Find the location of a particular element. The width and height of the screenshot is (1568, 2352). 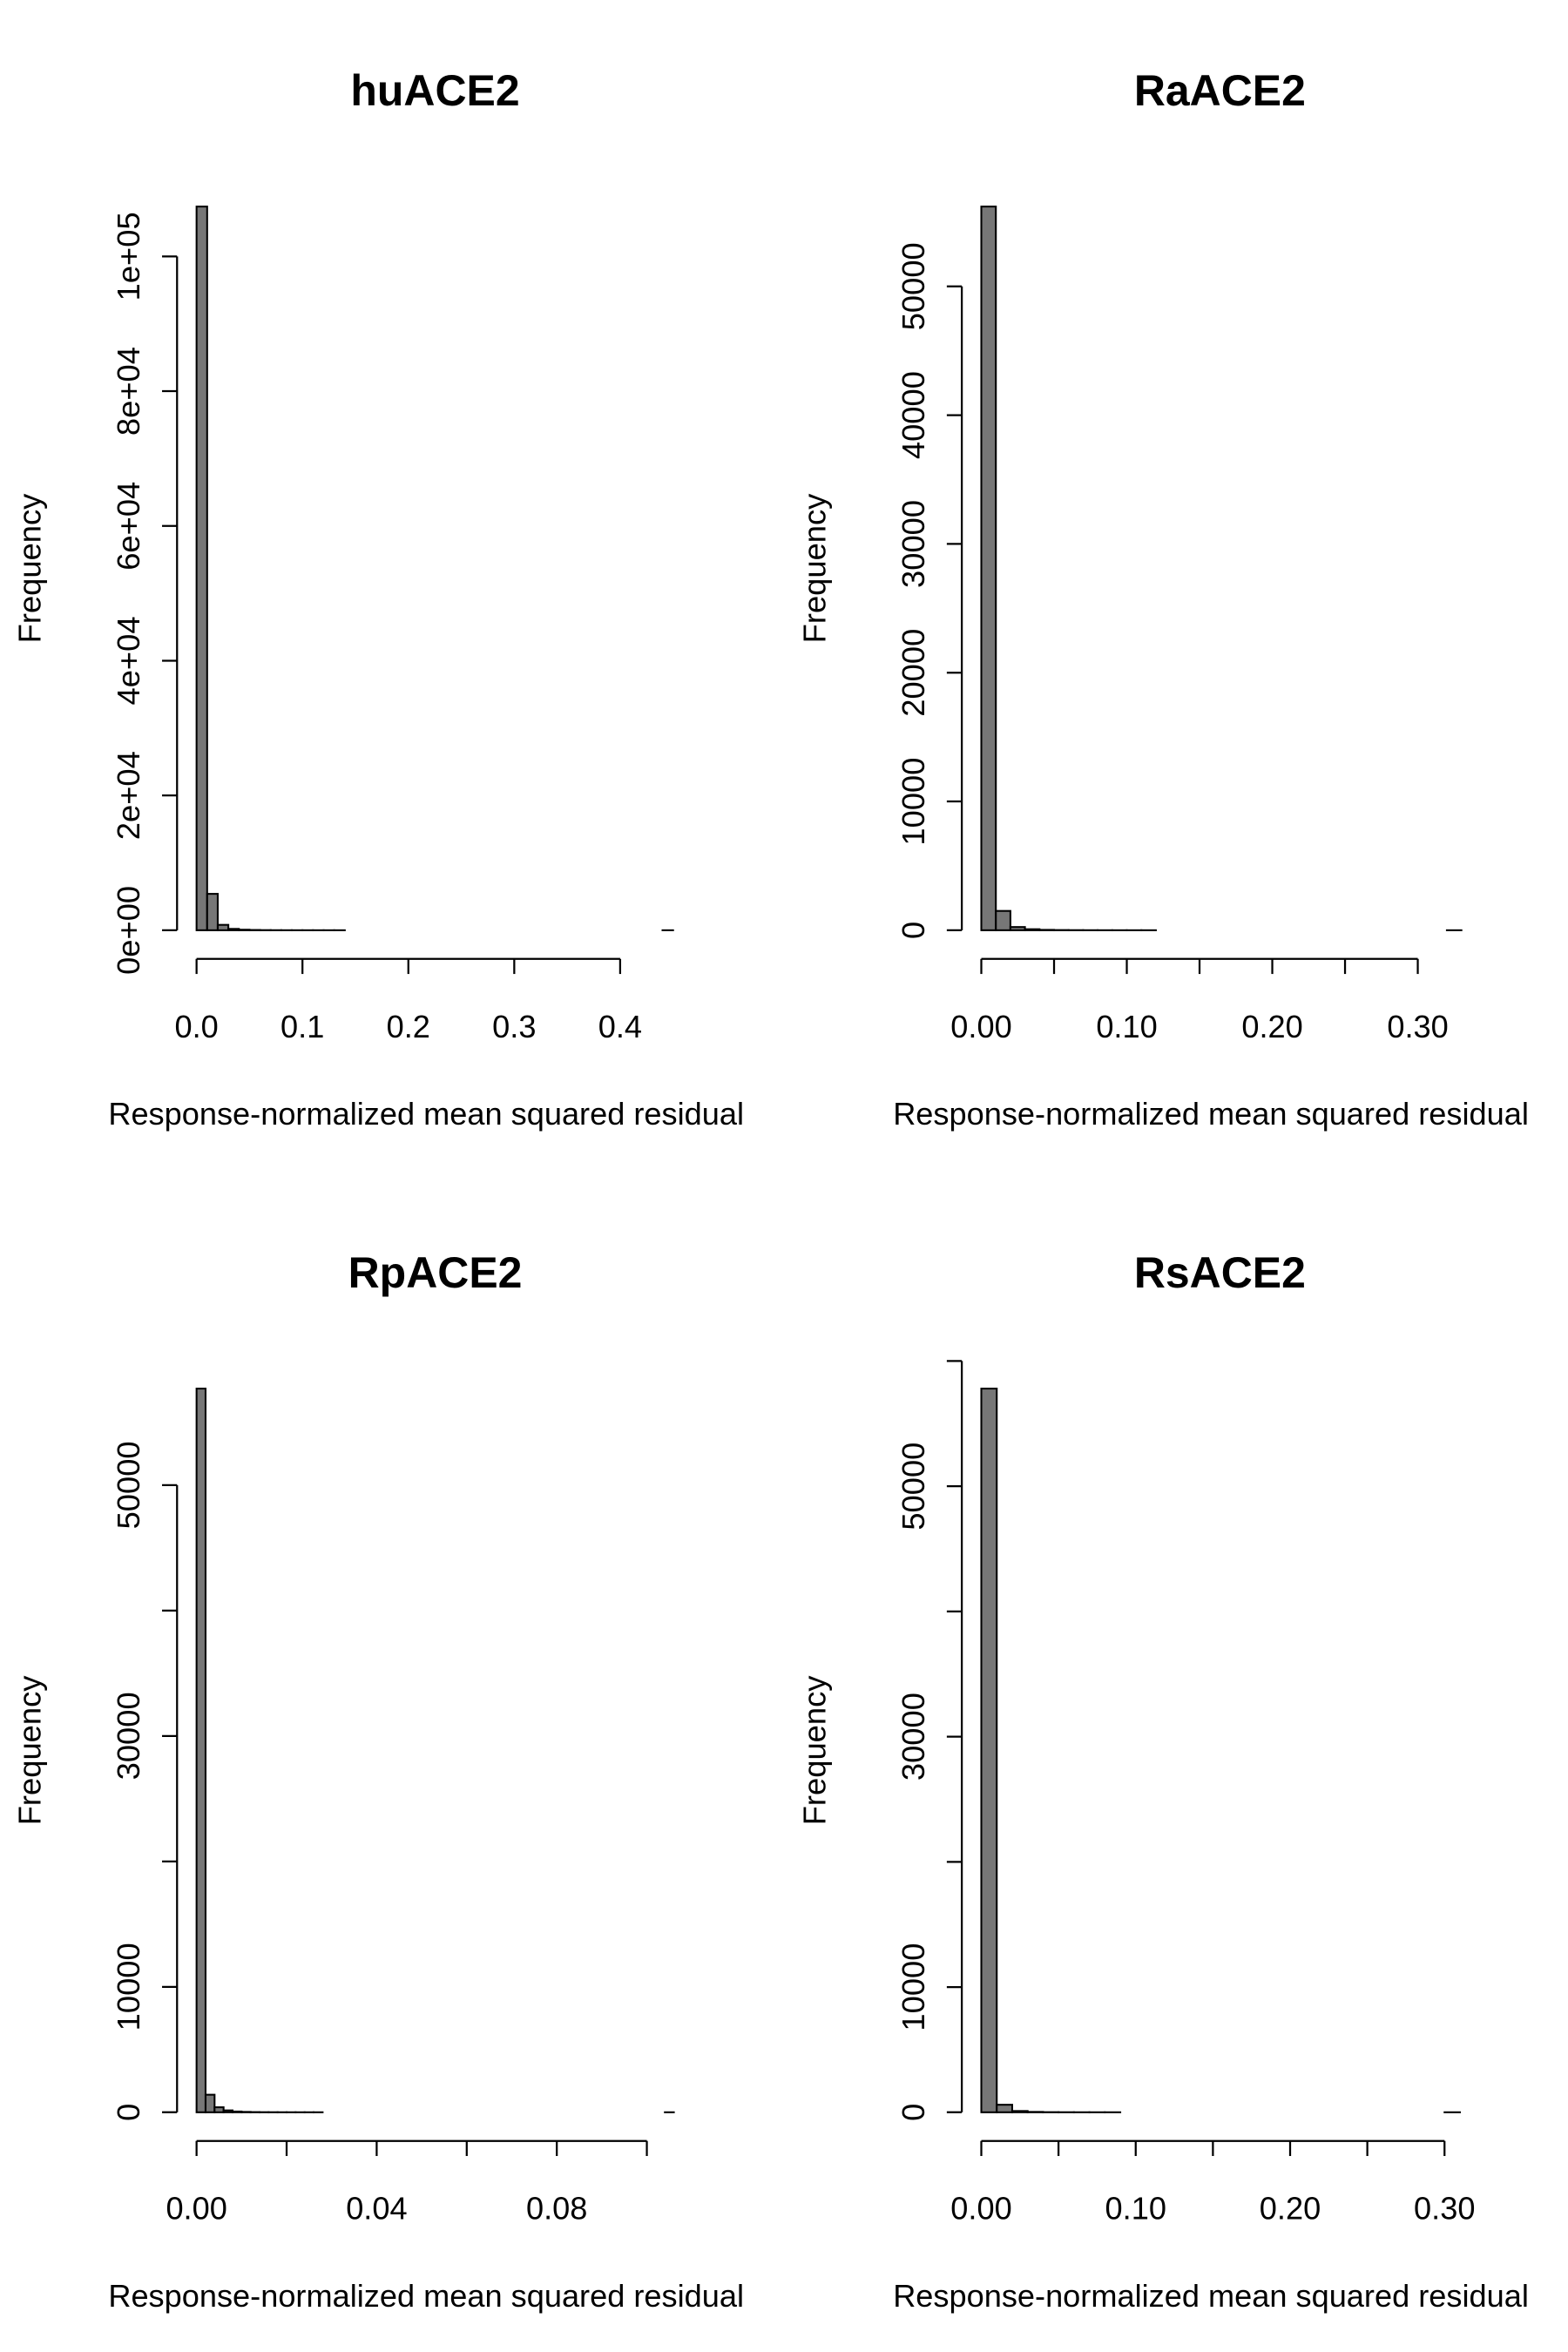

chart-title: RpACE2 is located at coordinates (435, 1272).